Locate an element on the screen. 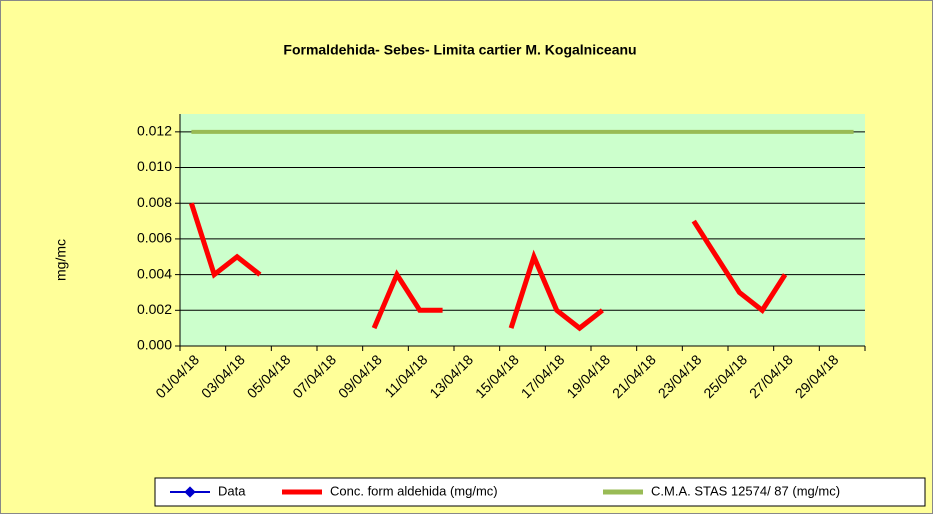 The height and width of the screenshot is (519, 933). y-tick-label: 0.000 is located at coordinates (154, 345).